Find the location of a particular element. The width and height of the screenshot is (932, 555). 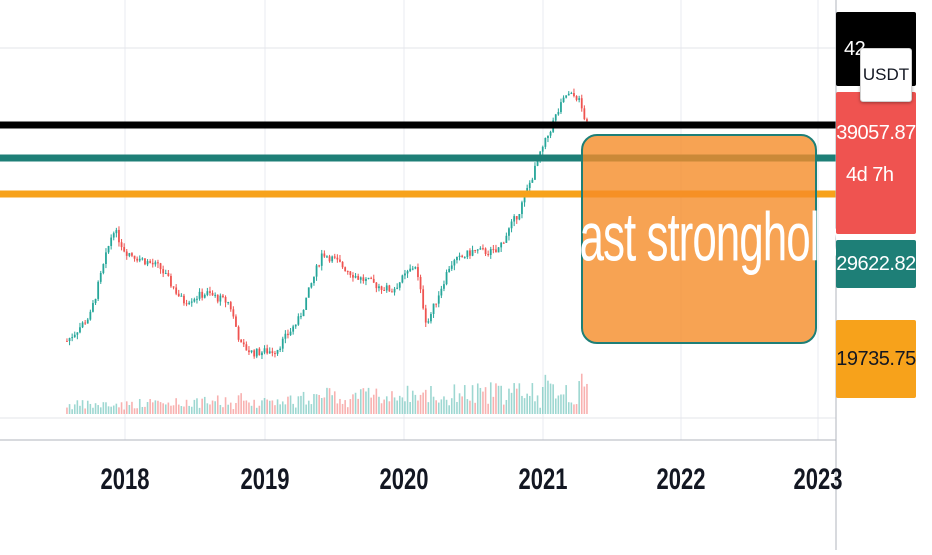

annotation-box: Last stronghold is located at coordinates (699, 239).